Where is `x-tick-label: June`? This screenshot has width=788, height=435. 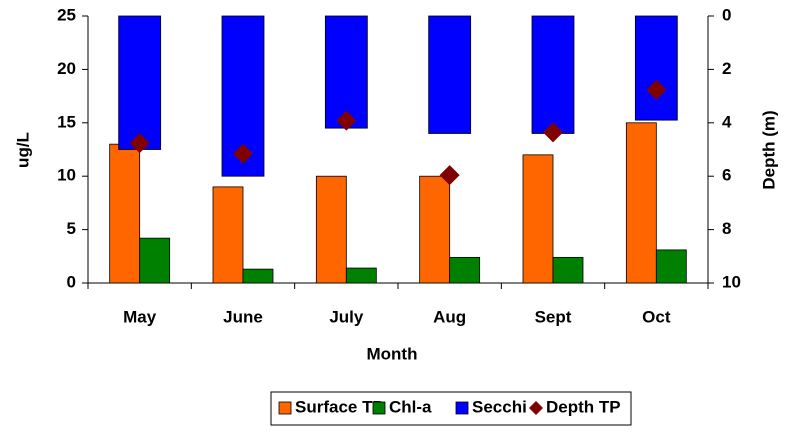 x-tick-label: June is located at coordinates (243, 316).